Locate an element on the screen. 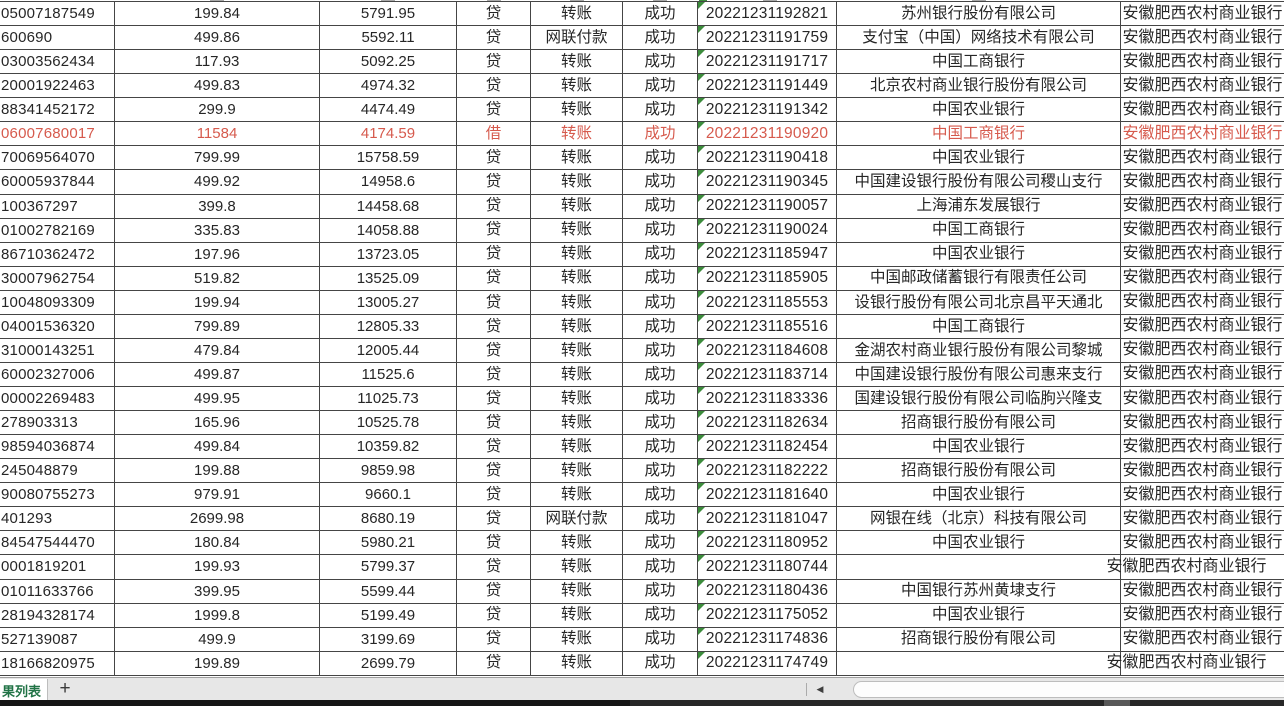  cell-amount: 499.95 is located at coordinates (217, 399).